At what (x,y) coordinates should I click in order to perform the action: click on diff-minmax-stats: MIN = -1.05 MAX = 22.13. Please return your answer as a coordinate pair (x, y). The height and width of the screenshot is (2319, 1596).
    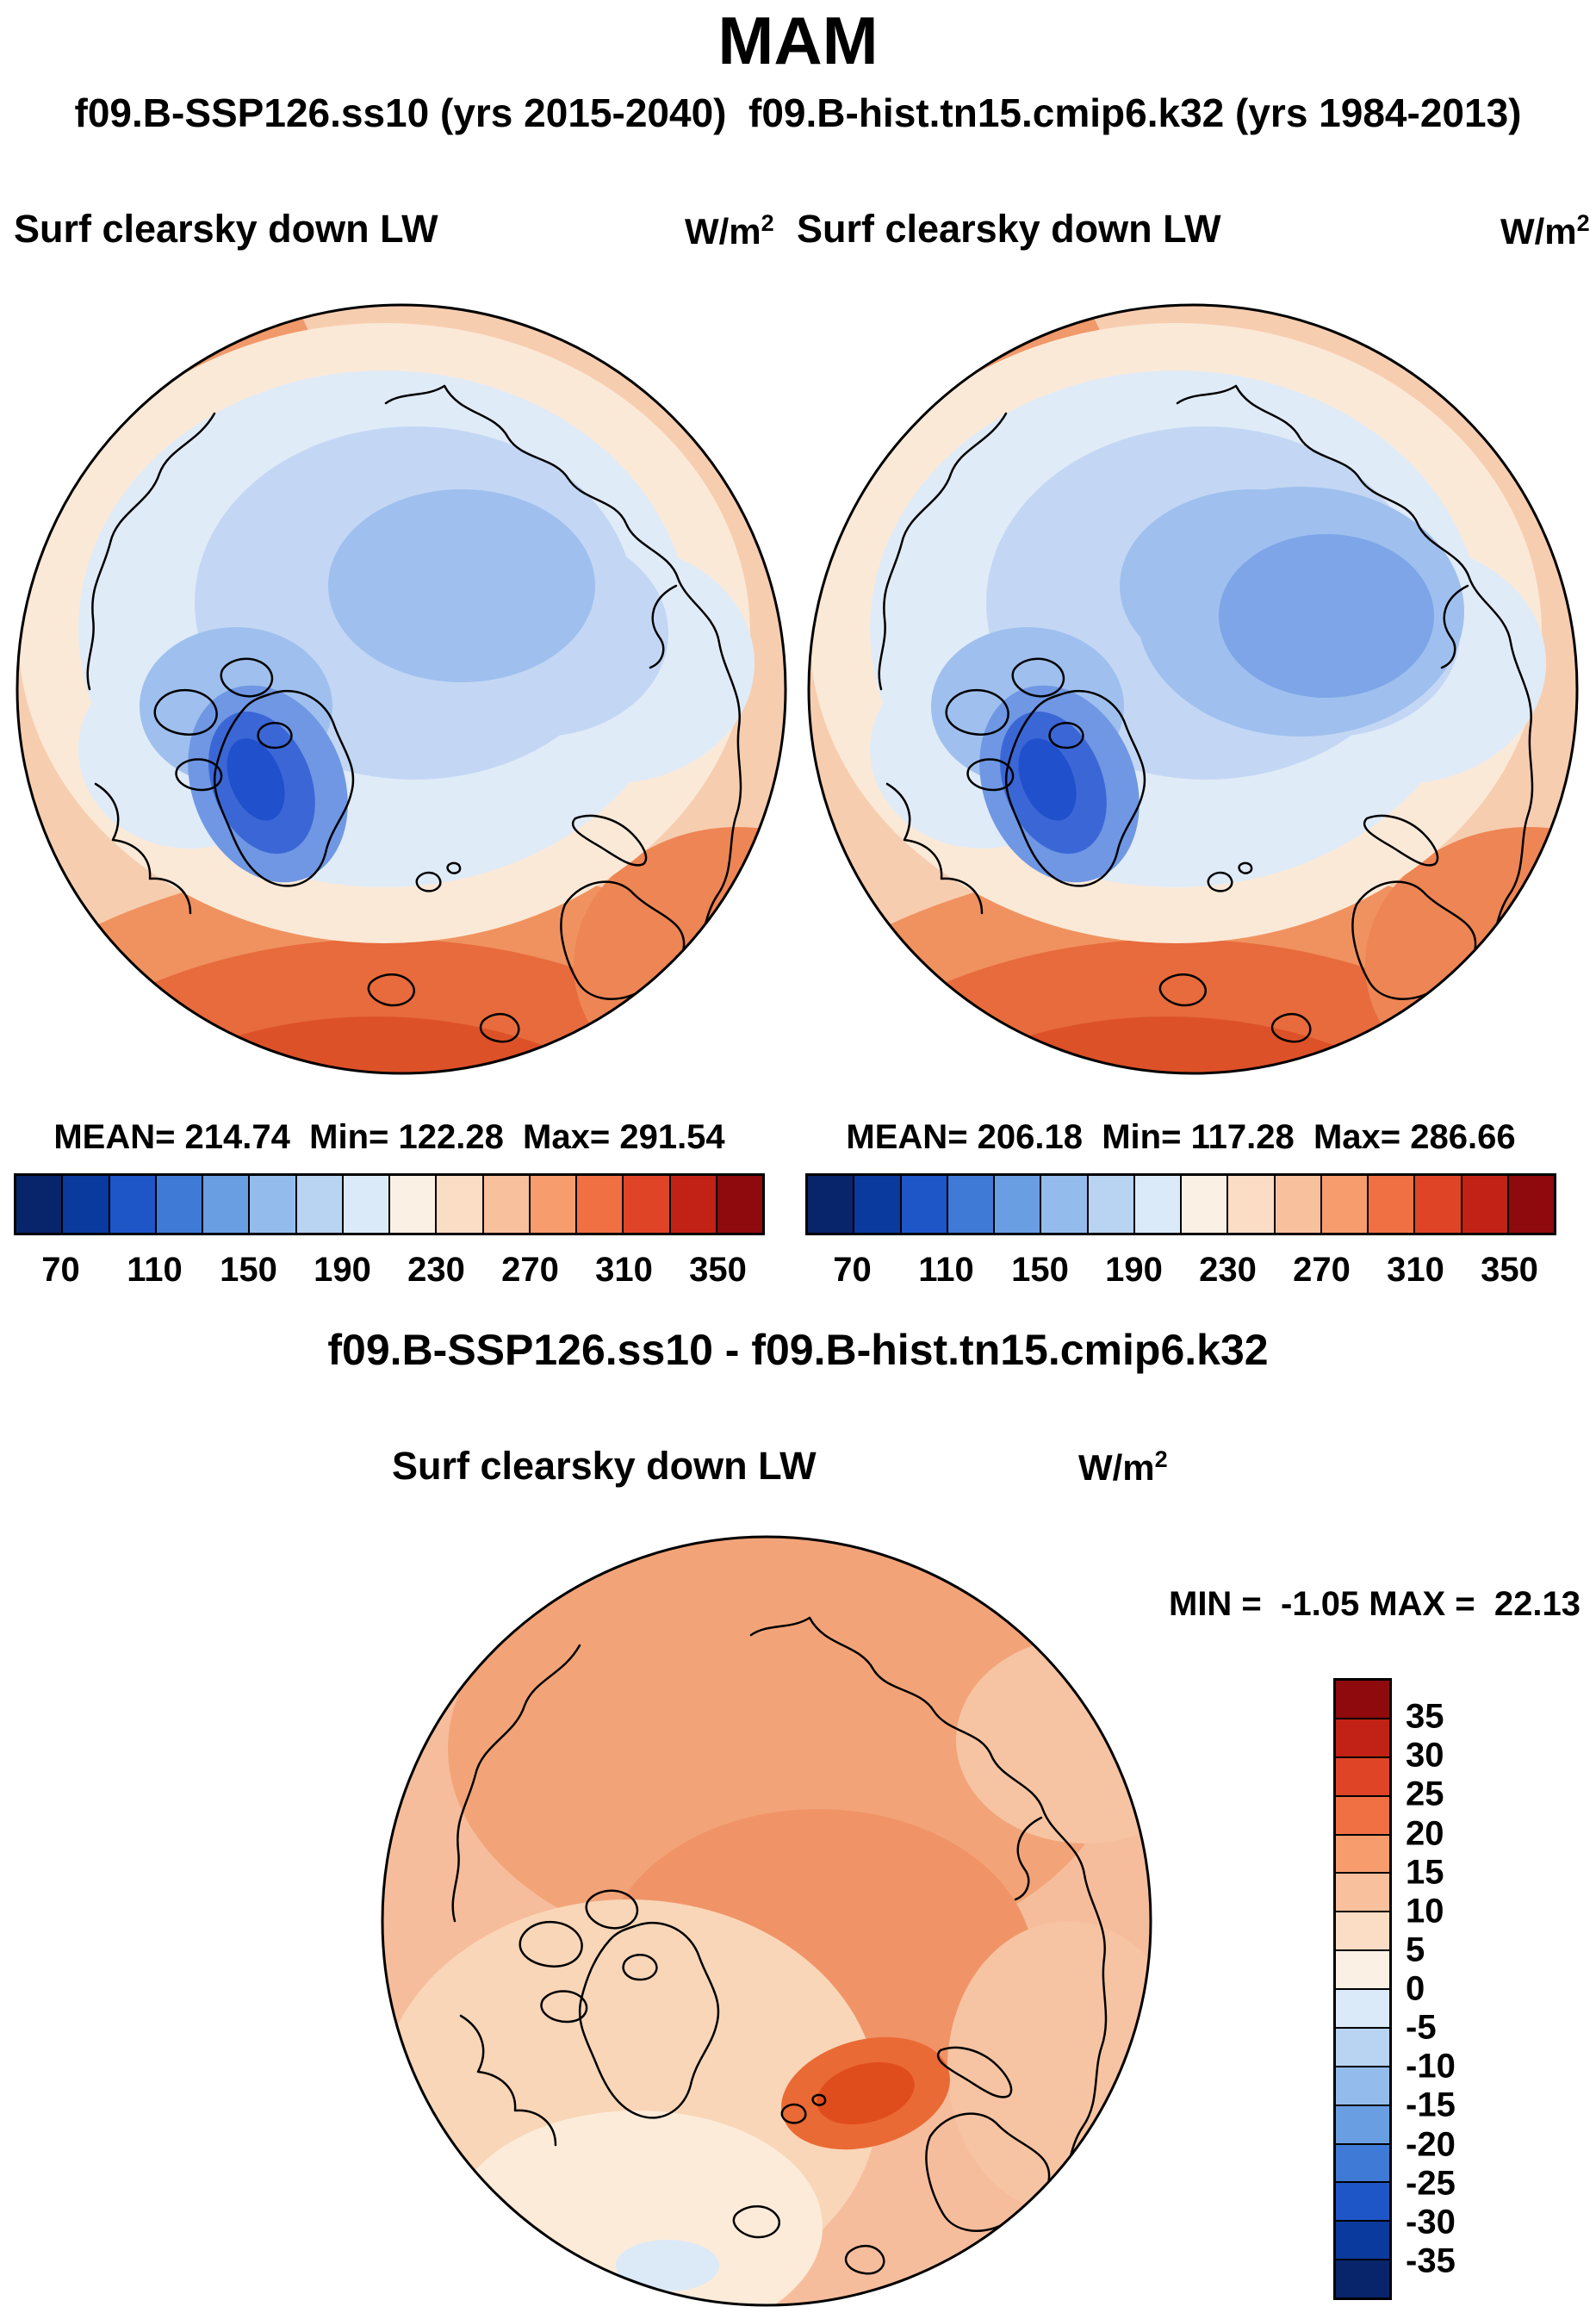
    Looking at the image, I should click on (1374, 1604).